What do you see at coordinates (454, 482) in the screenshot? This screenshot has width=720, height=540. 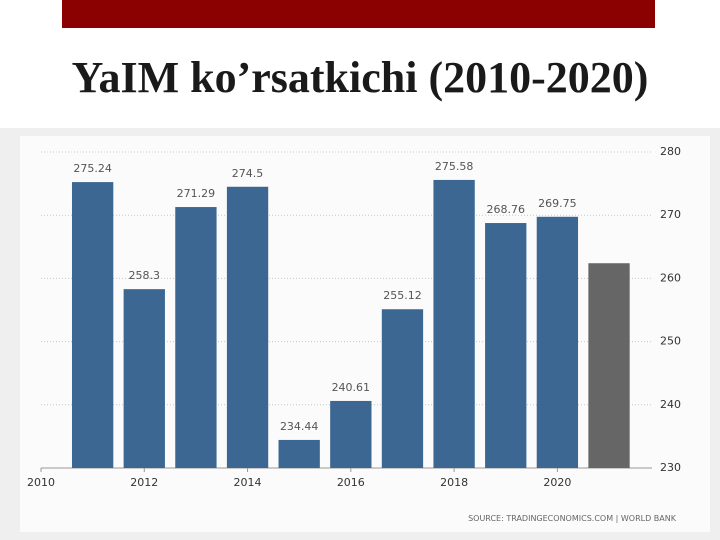 I see `x-tick-label: 2018` at bounding box center [454, 482].